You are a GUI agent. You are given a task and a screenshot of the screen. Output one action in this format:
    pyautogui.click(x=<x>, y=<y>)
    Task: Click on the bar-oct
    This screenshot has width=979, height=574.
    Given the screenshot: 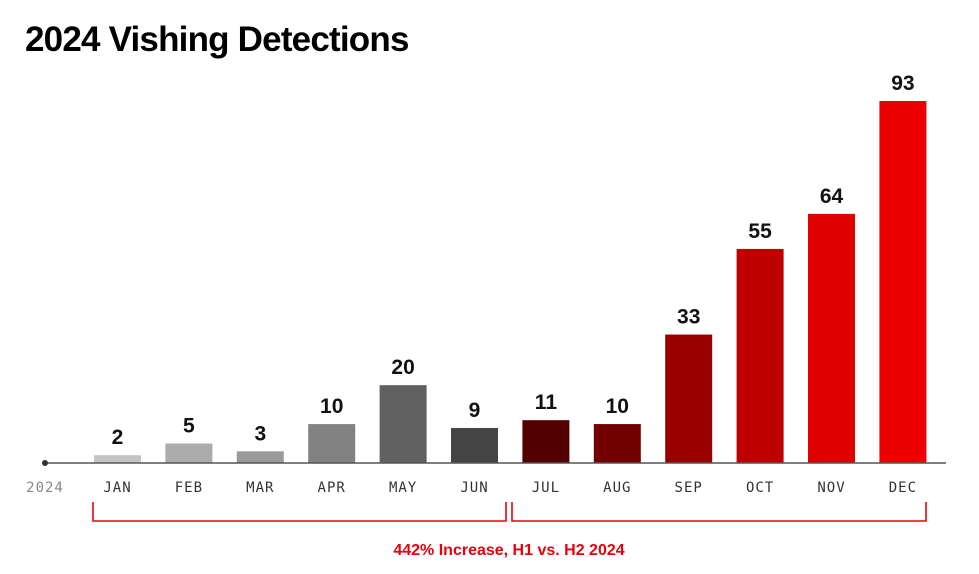 What is the action you would take?
    pyautogui.click(x=760, y=355)
    